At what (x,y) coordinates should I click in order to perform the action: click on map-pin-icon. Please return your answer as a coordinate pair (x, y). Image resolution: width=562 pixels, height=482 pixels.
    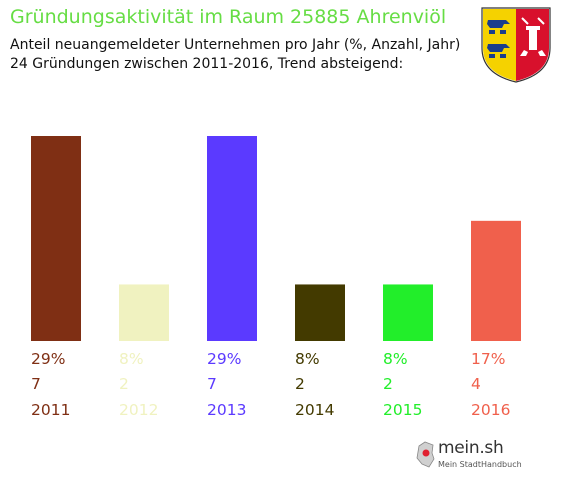
    Looking at the image, I should click on (425, 454).